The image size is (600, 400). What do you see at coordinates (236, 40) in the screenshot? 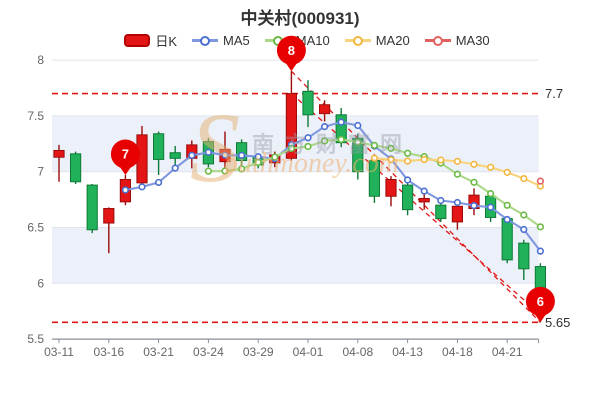
I see `legend-label-ma5: MA5` at bounding box center [236, 40].